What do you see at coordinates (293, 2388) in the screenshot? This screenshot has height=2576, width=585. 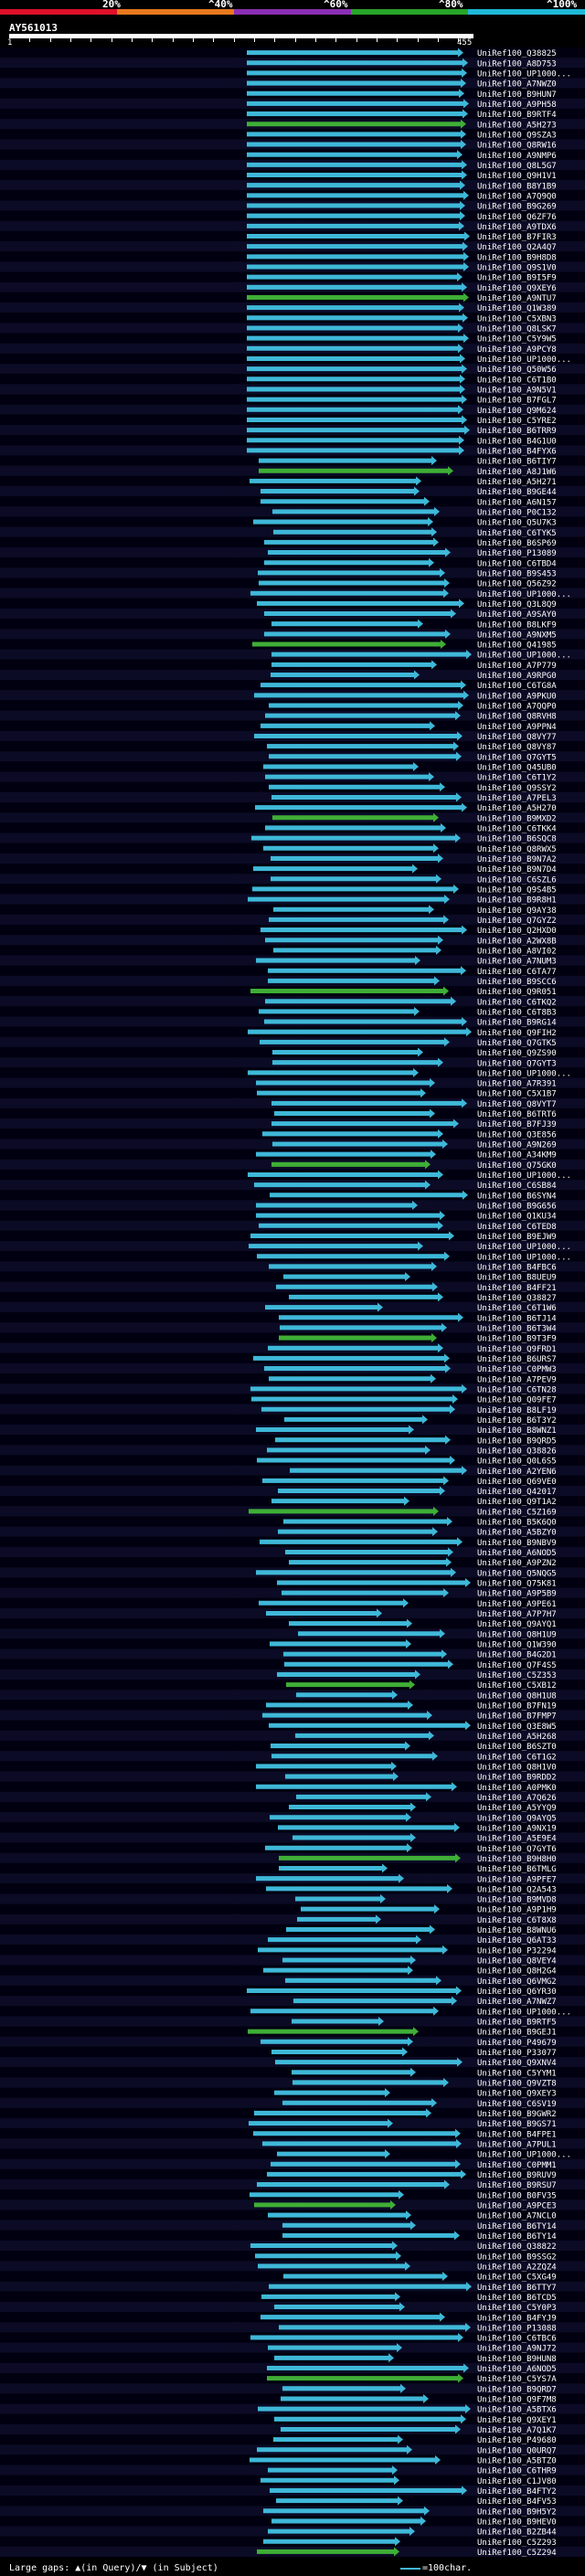 I see `hit-row: UniRef100_B9QRD7` at bounding box center [293, 2388].